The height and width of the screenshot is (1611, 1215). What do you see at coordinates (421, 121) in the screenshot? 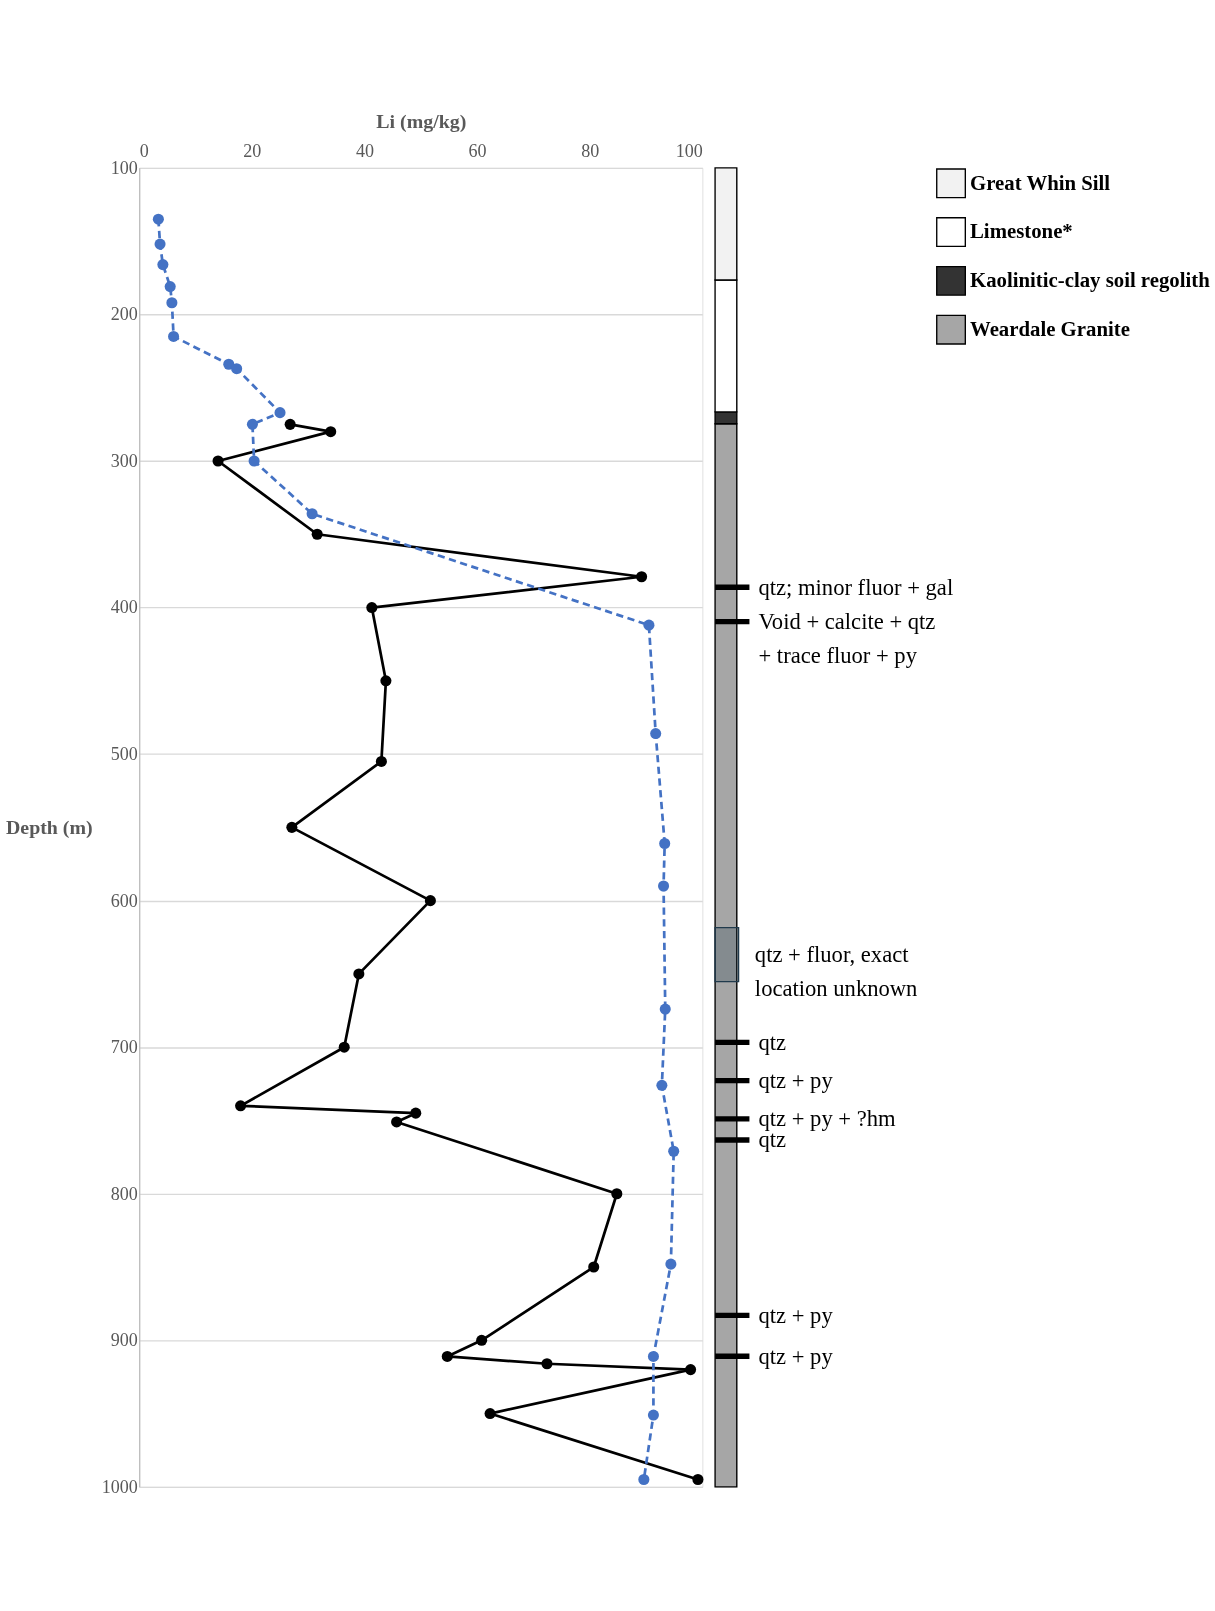
I see `x-axis-title: Li (mg/kg)` at bounding box center [421, 121].